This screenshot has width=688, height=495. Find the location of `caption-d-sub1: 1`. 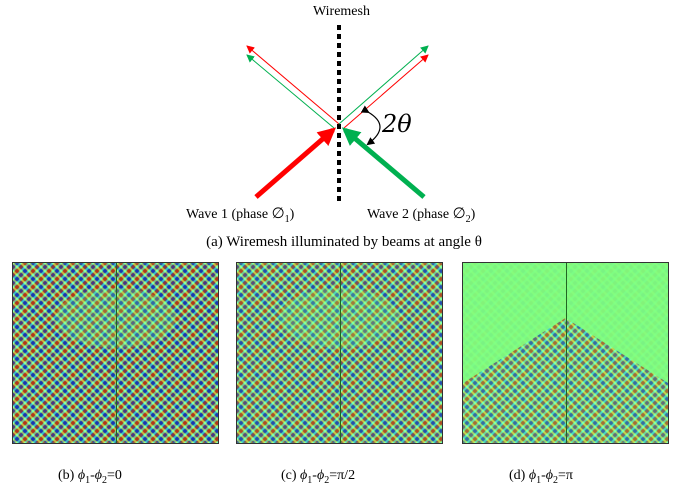

caption-d-sub1: 1 is located at coordinates (539, 480).